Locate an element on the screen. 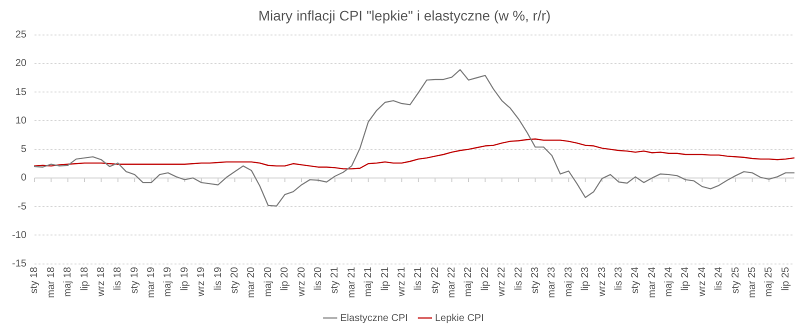  x-tick-label: maj 23 is located at coordinates (568, 281).